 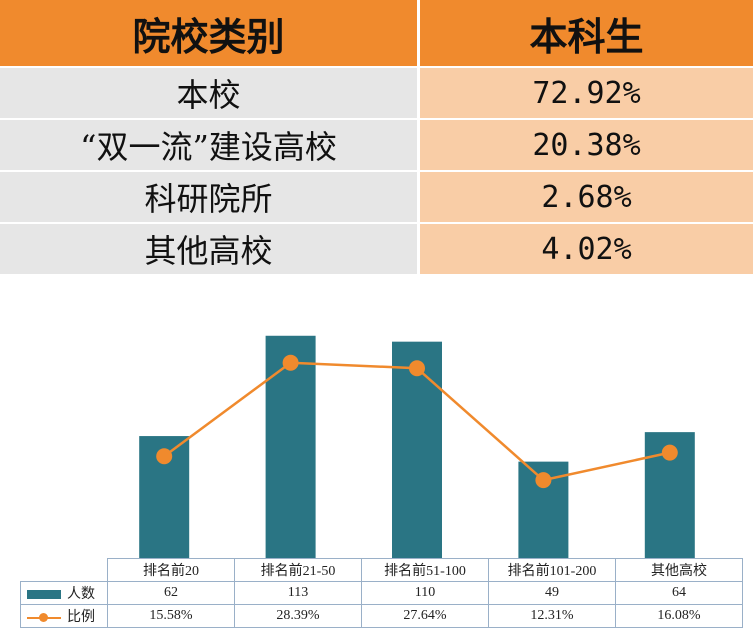 I want to click on count-value: 49, so click(x=552, y=593).